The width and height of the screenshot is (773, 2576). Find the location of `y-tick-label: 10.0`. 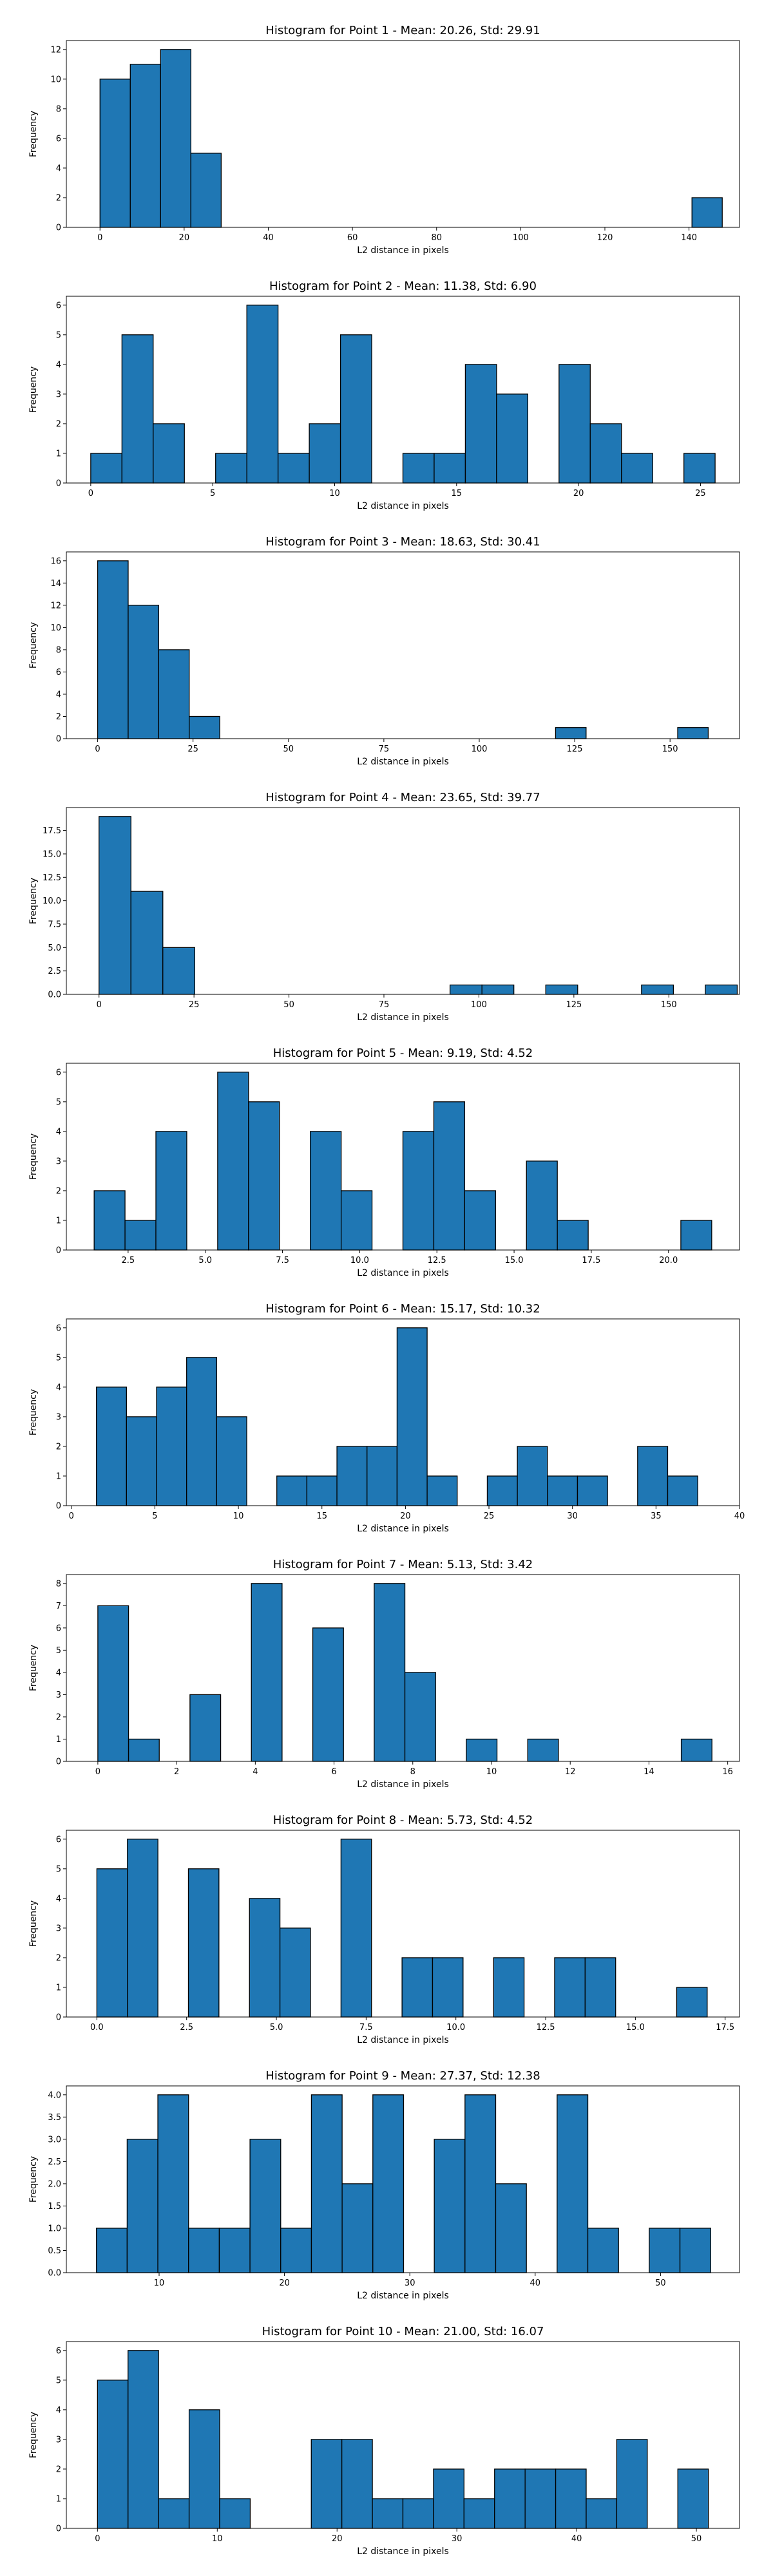

y-tick-label: 10.0 is located at coordinates (52, 901).